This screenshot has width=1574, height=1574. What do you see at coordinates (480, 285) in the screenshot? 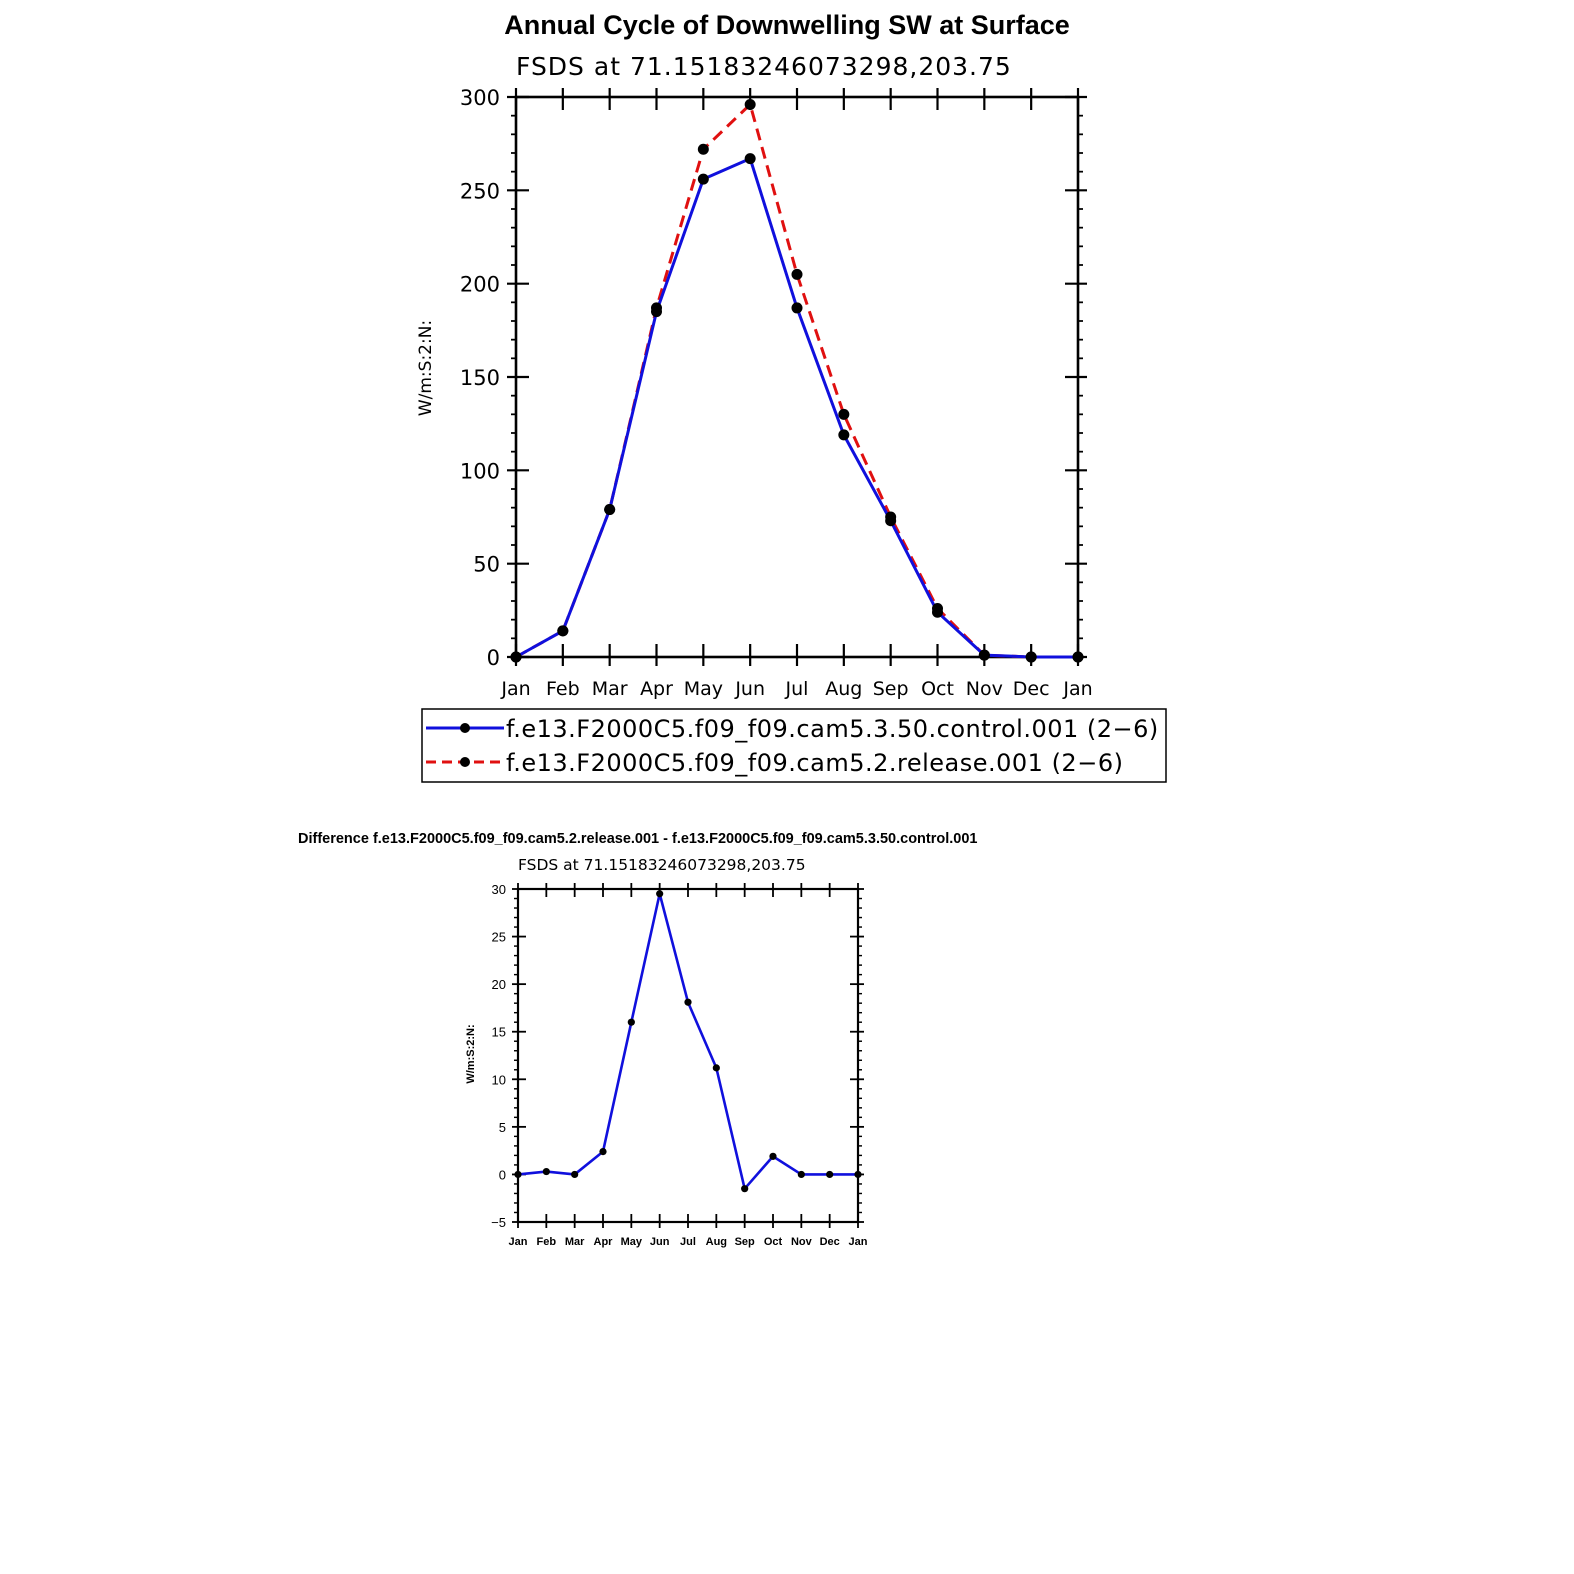
I see `y-tick-label: 200` at bounding box center [480, 285].